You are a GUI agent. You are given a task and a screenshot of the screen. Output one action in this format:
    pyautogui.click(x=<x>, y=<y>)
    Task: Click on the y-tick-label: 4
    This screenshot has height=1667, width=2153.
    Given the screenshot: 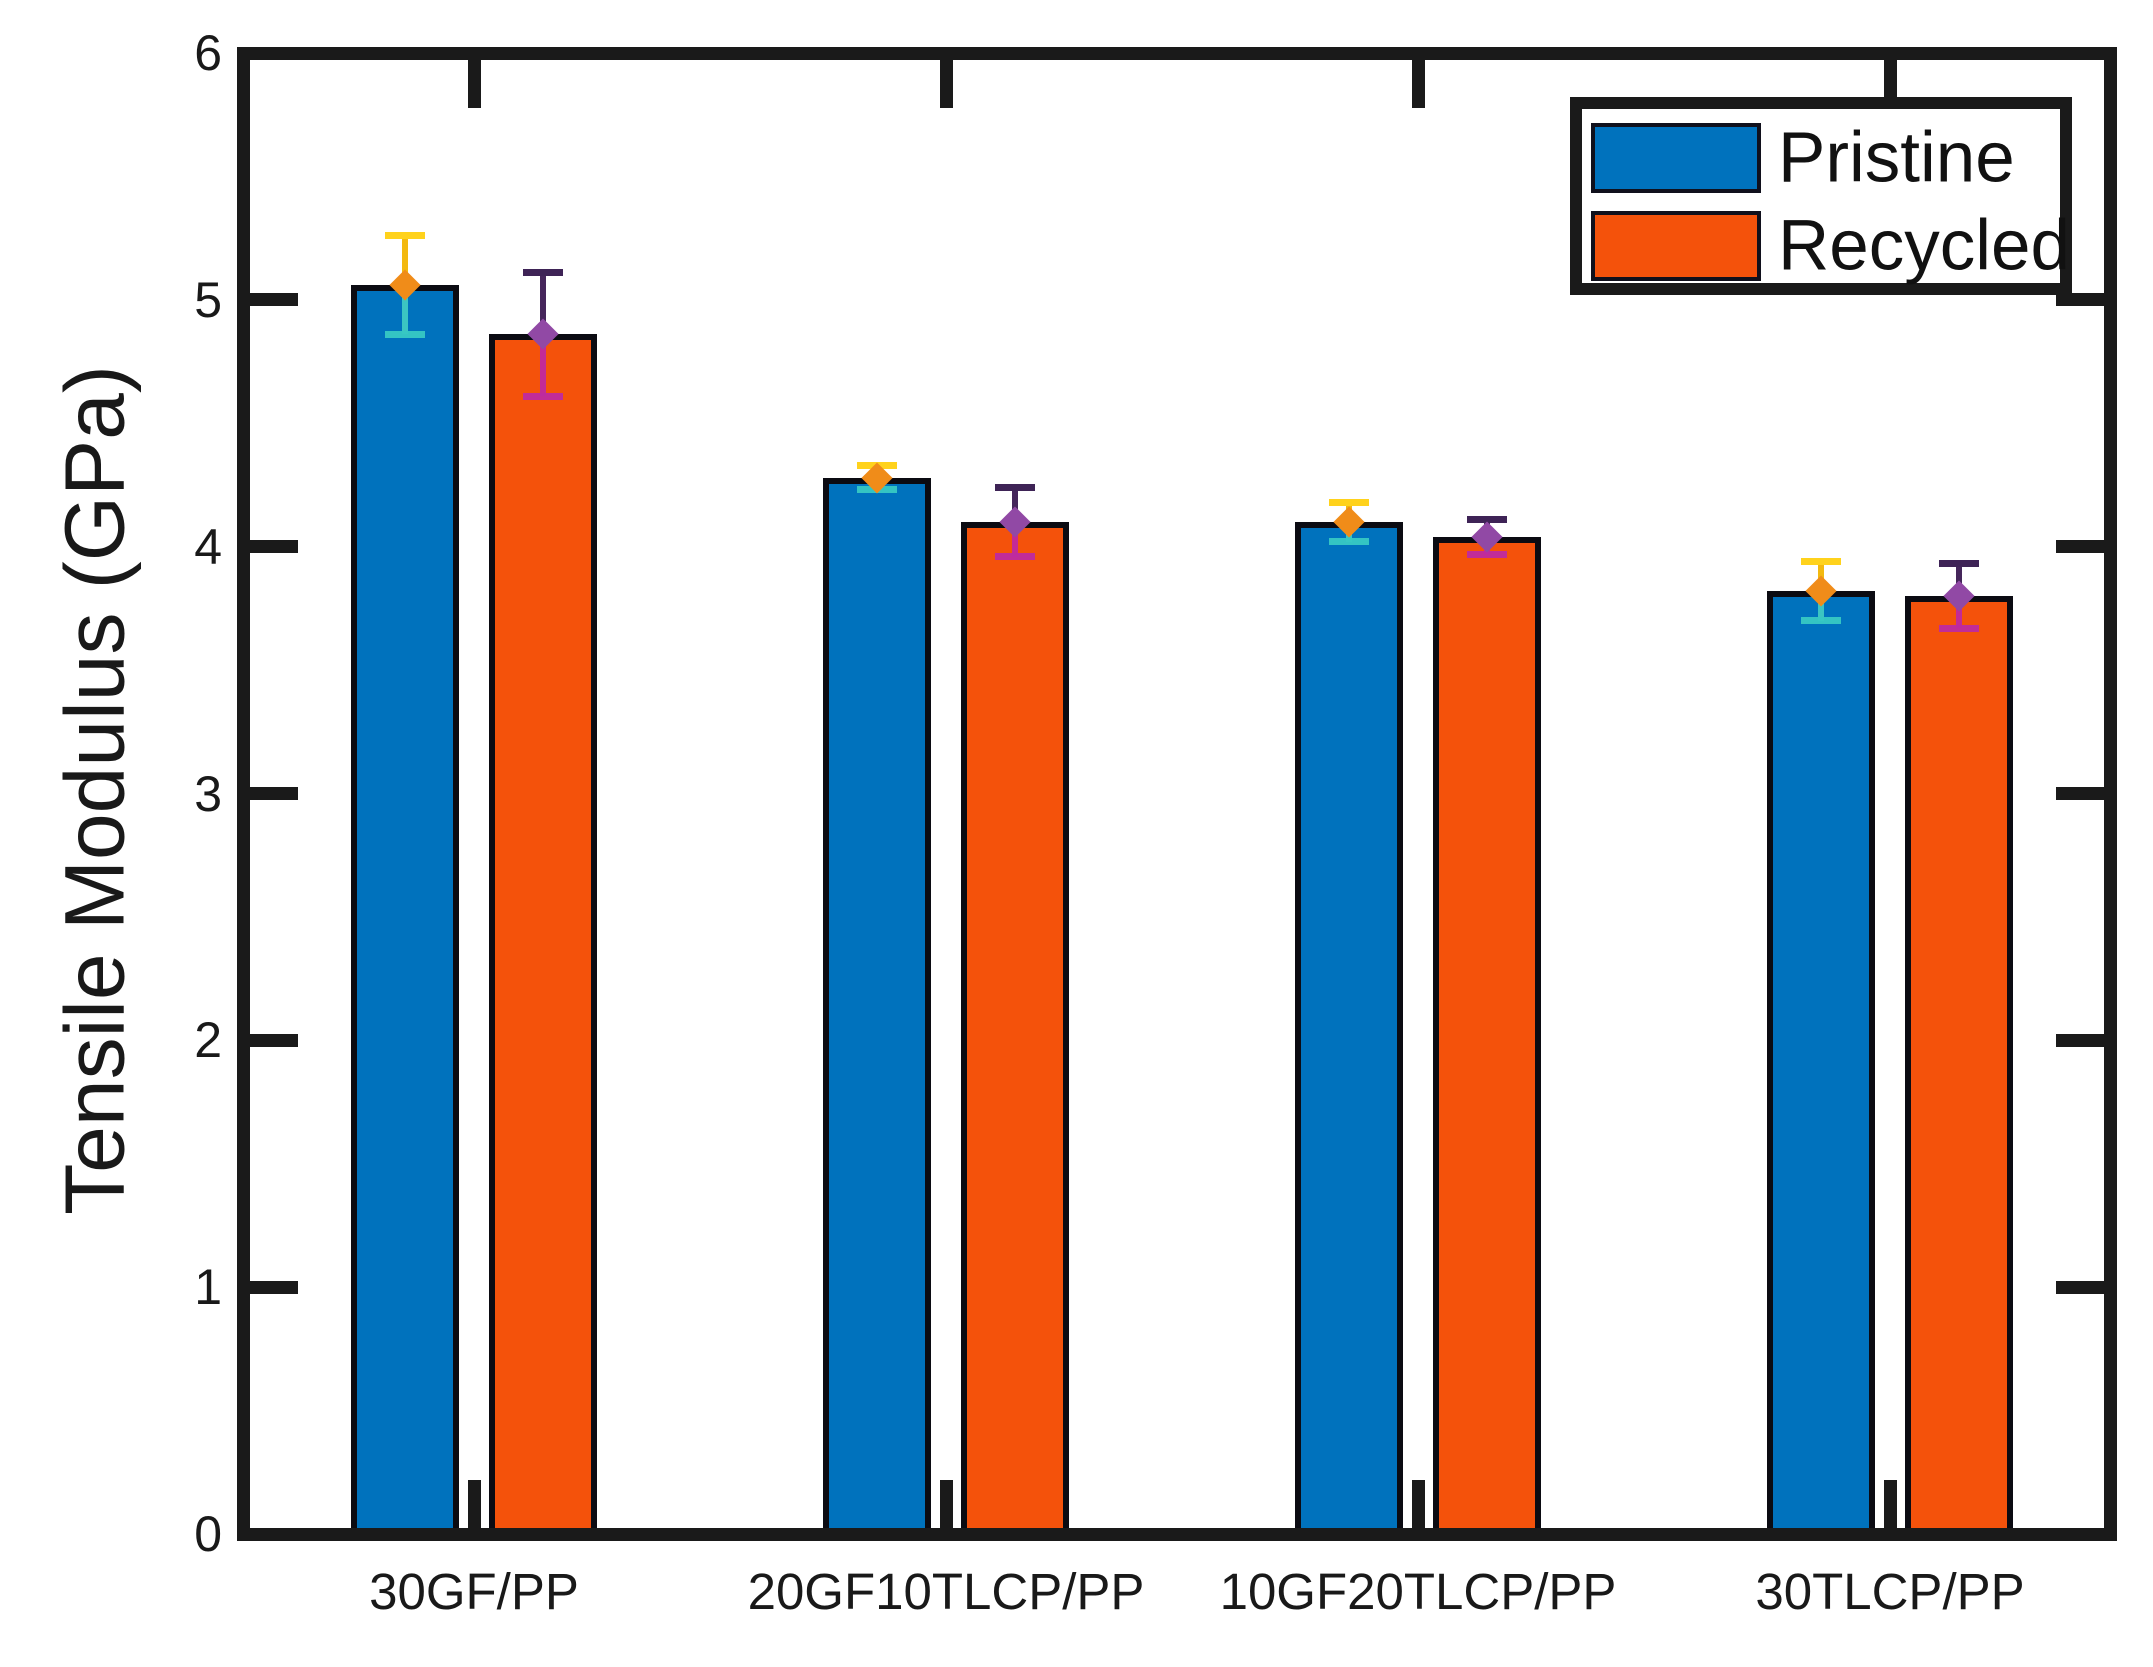 What is the action you would take?
    pyautogui.click(x=208, y=547)
    